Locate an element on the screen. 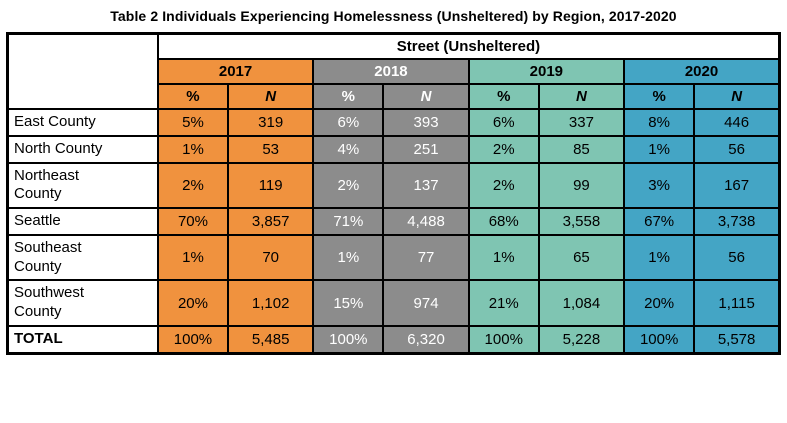 Image resolution: width=787 pixels, height=423 pixels. header-row-sub: % N % N % N % N is located at coordinates (394, 96).